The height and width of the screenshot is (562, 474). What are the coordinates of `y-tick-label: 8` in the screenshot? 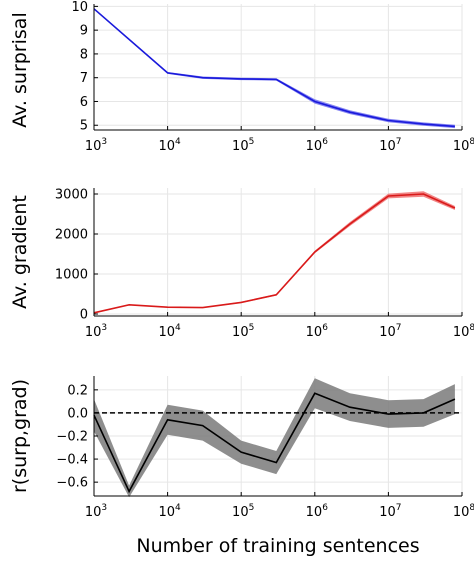 It's located at (84, 54).